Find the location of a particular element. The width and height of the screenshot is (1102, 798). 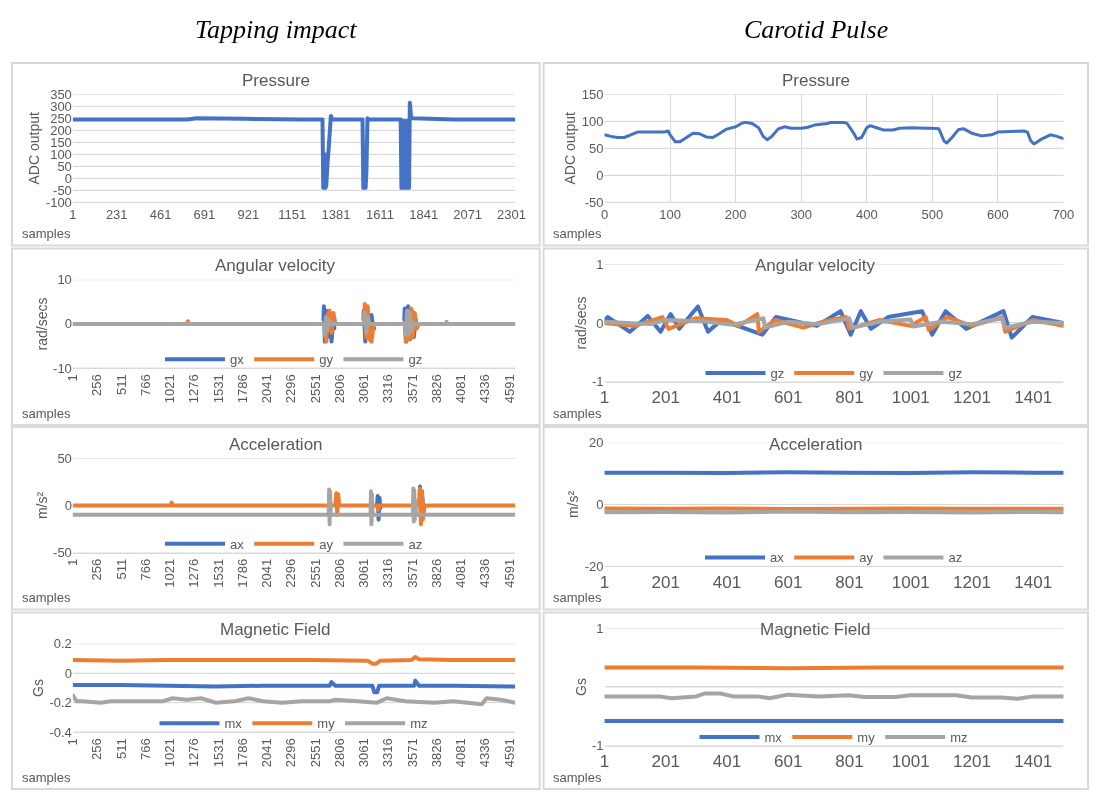

x-tick-label: 1276 is located at coordinates (194, 753).